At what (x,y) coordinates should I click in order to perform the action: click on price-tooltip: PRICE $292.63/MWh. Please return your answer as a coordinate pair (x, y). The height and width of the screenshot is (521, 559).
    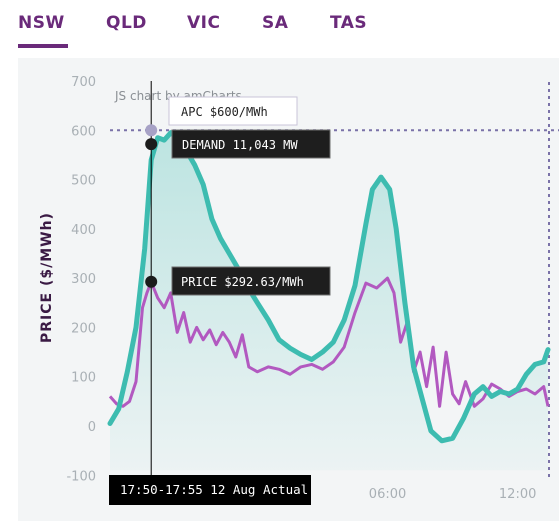
    Looking at the image, I should click on (251, 281).